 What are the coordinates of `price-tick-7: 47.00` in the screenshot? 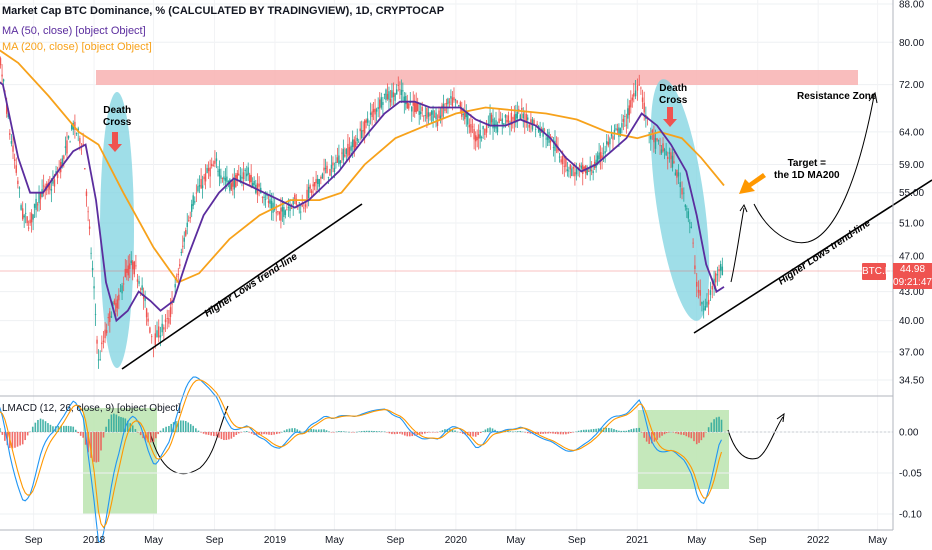 It's located at (911, 256).